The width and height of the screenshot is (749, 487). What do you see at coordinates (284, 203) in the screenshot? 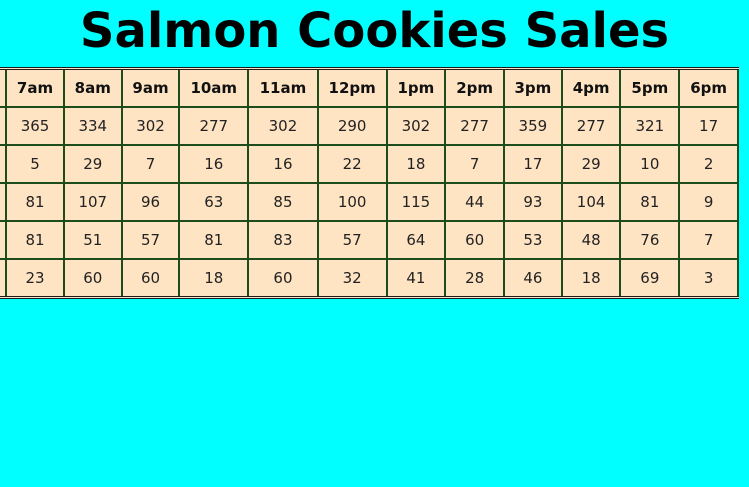
I see `table-cell: 85` at bounding box center [284, 203].